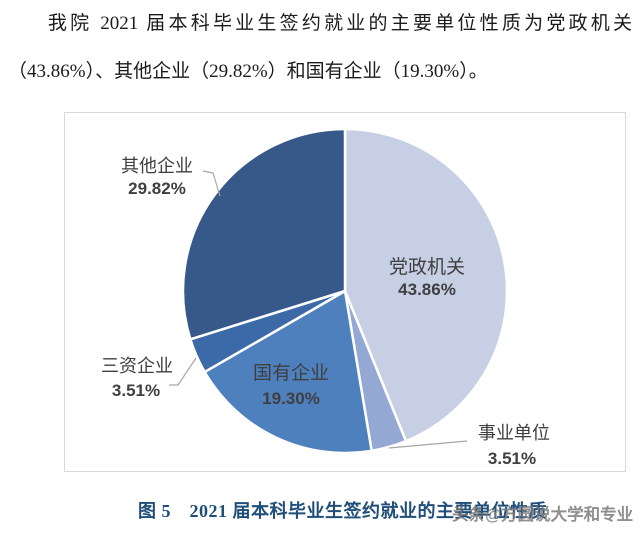 Image resolution: width=640 pixels, height=534 pixels. What do you see at coordinates (136, 390) in the screenshot?
I see `slice-label-value-3: 3.51%` at bounding box center [136, 390].